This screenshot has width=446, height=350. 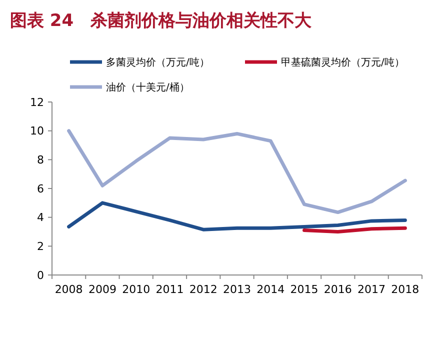 What do you see at coordinates (270, 289) in the screenshot?
I see `x-tick-label: 2014` at bounding box center [270, 289].